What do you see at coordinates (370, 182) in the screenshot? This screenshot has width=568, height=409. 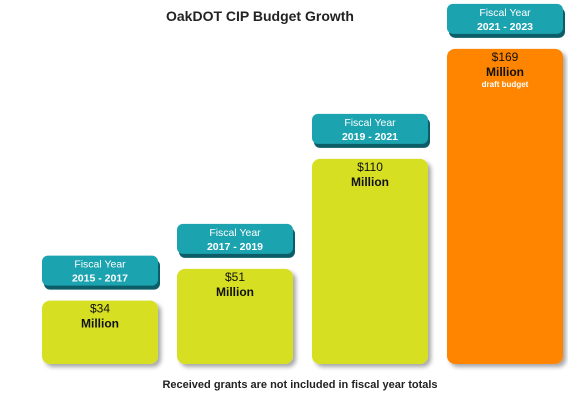 I see `unit-label-3: Million` at bounding box center [370, 182].